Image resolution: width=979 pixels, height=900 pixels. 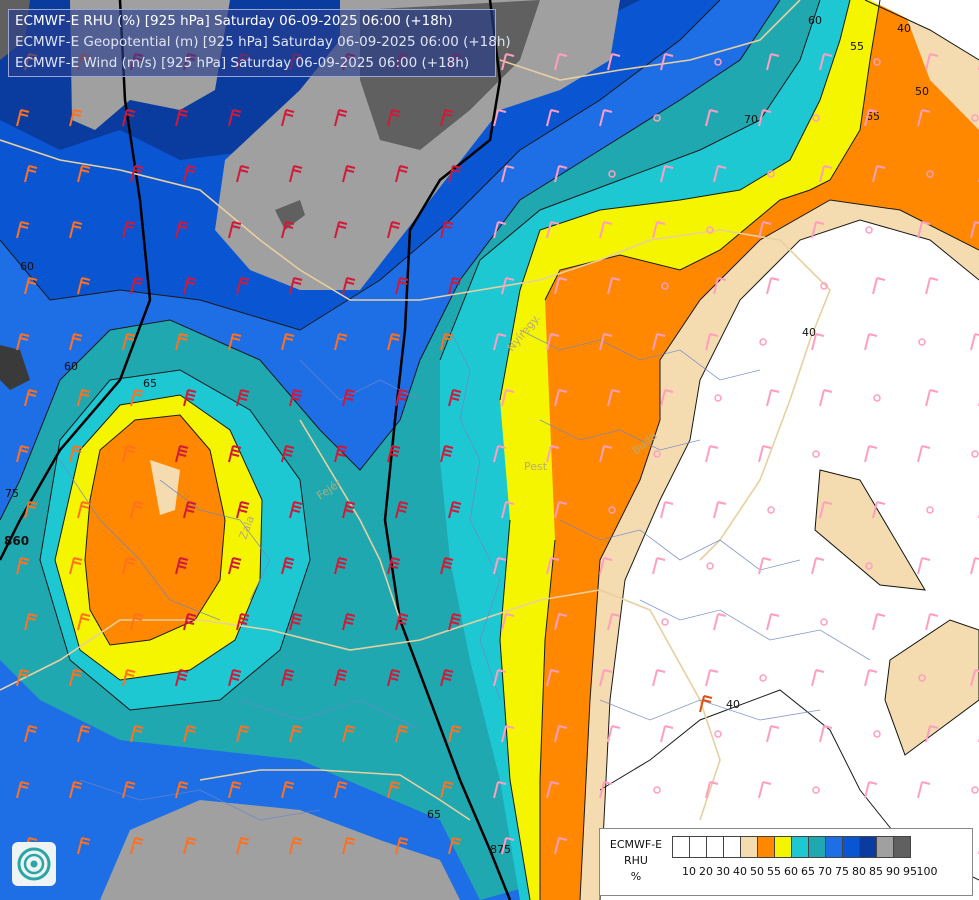 I want to click on legend-tick: 30, so click(x=723, y=871).